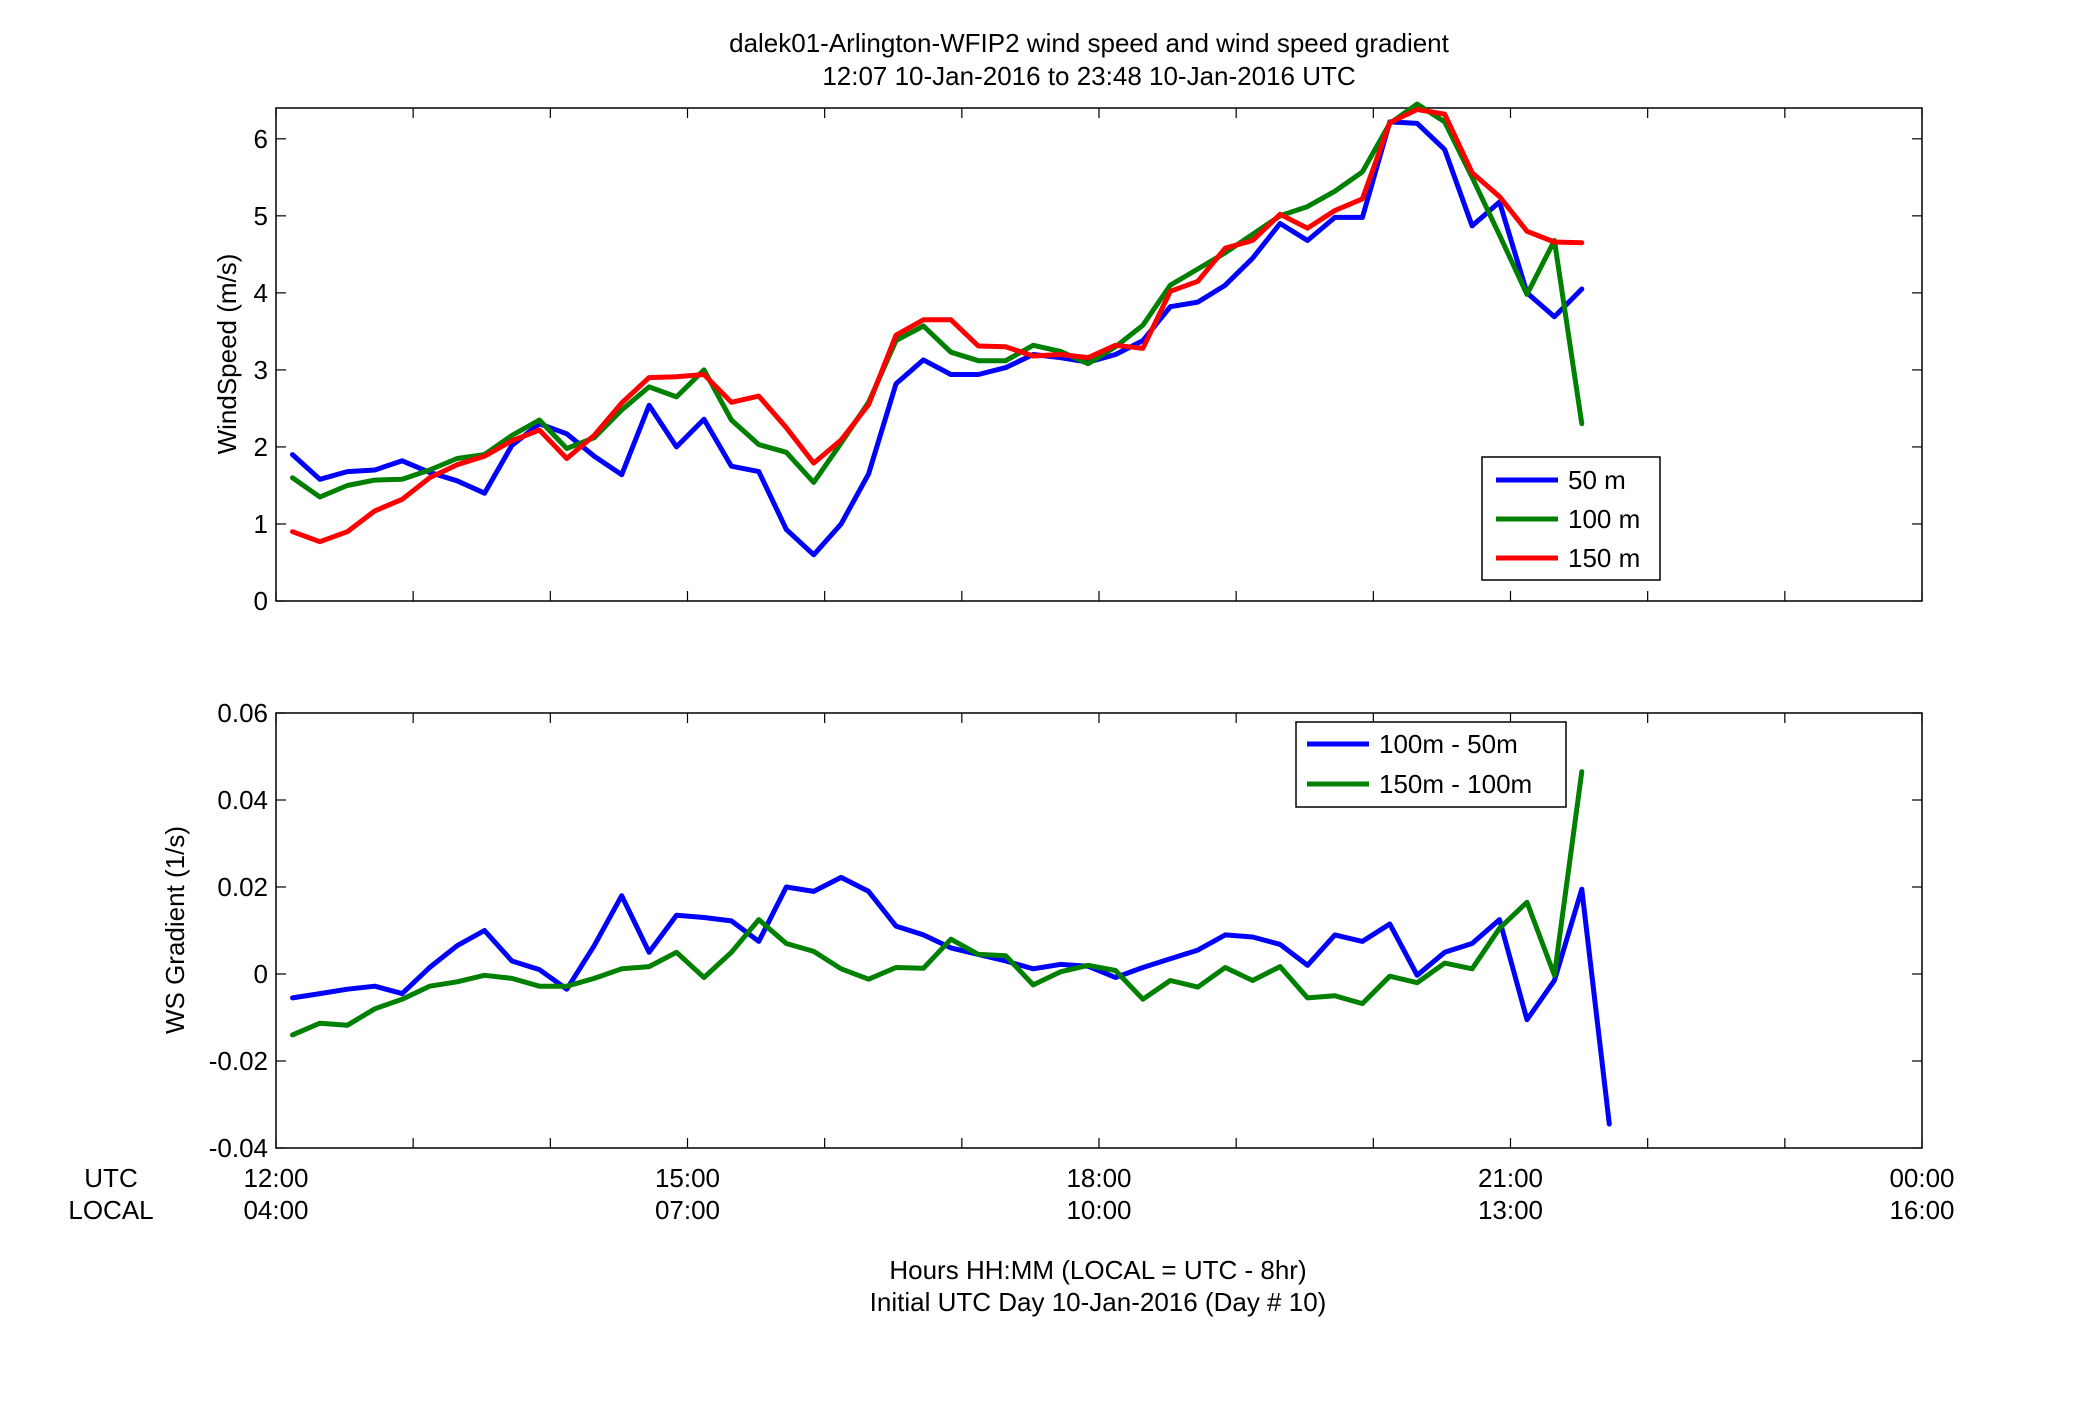  Describe the element at coordinates (242, 887) in the screenshot. I see `y-tick-label: 0.02` at that location.